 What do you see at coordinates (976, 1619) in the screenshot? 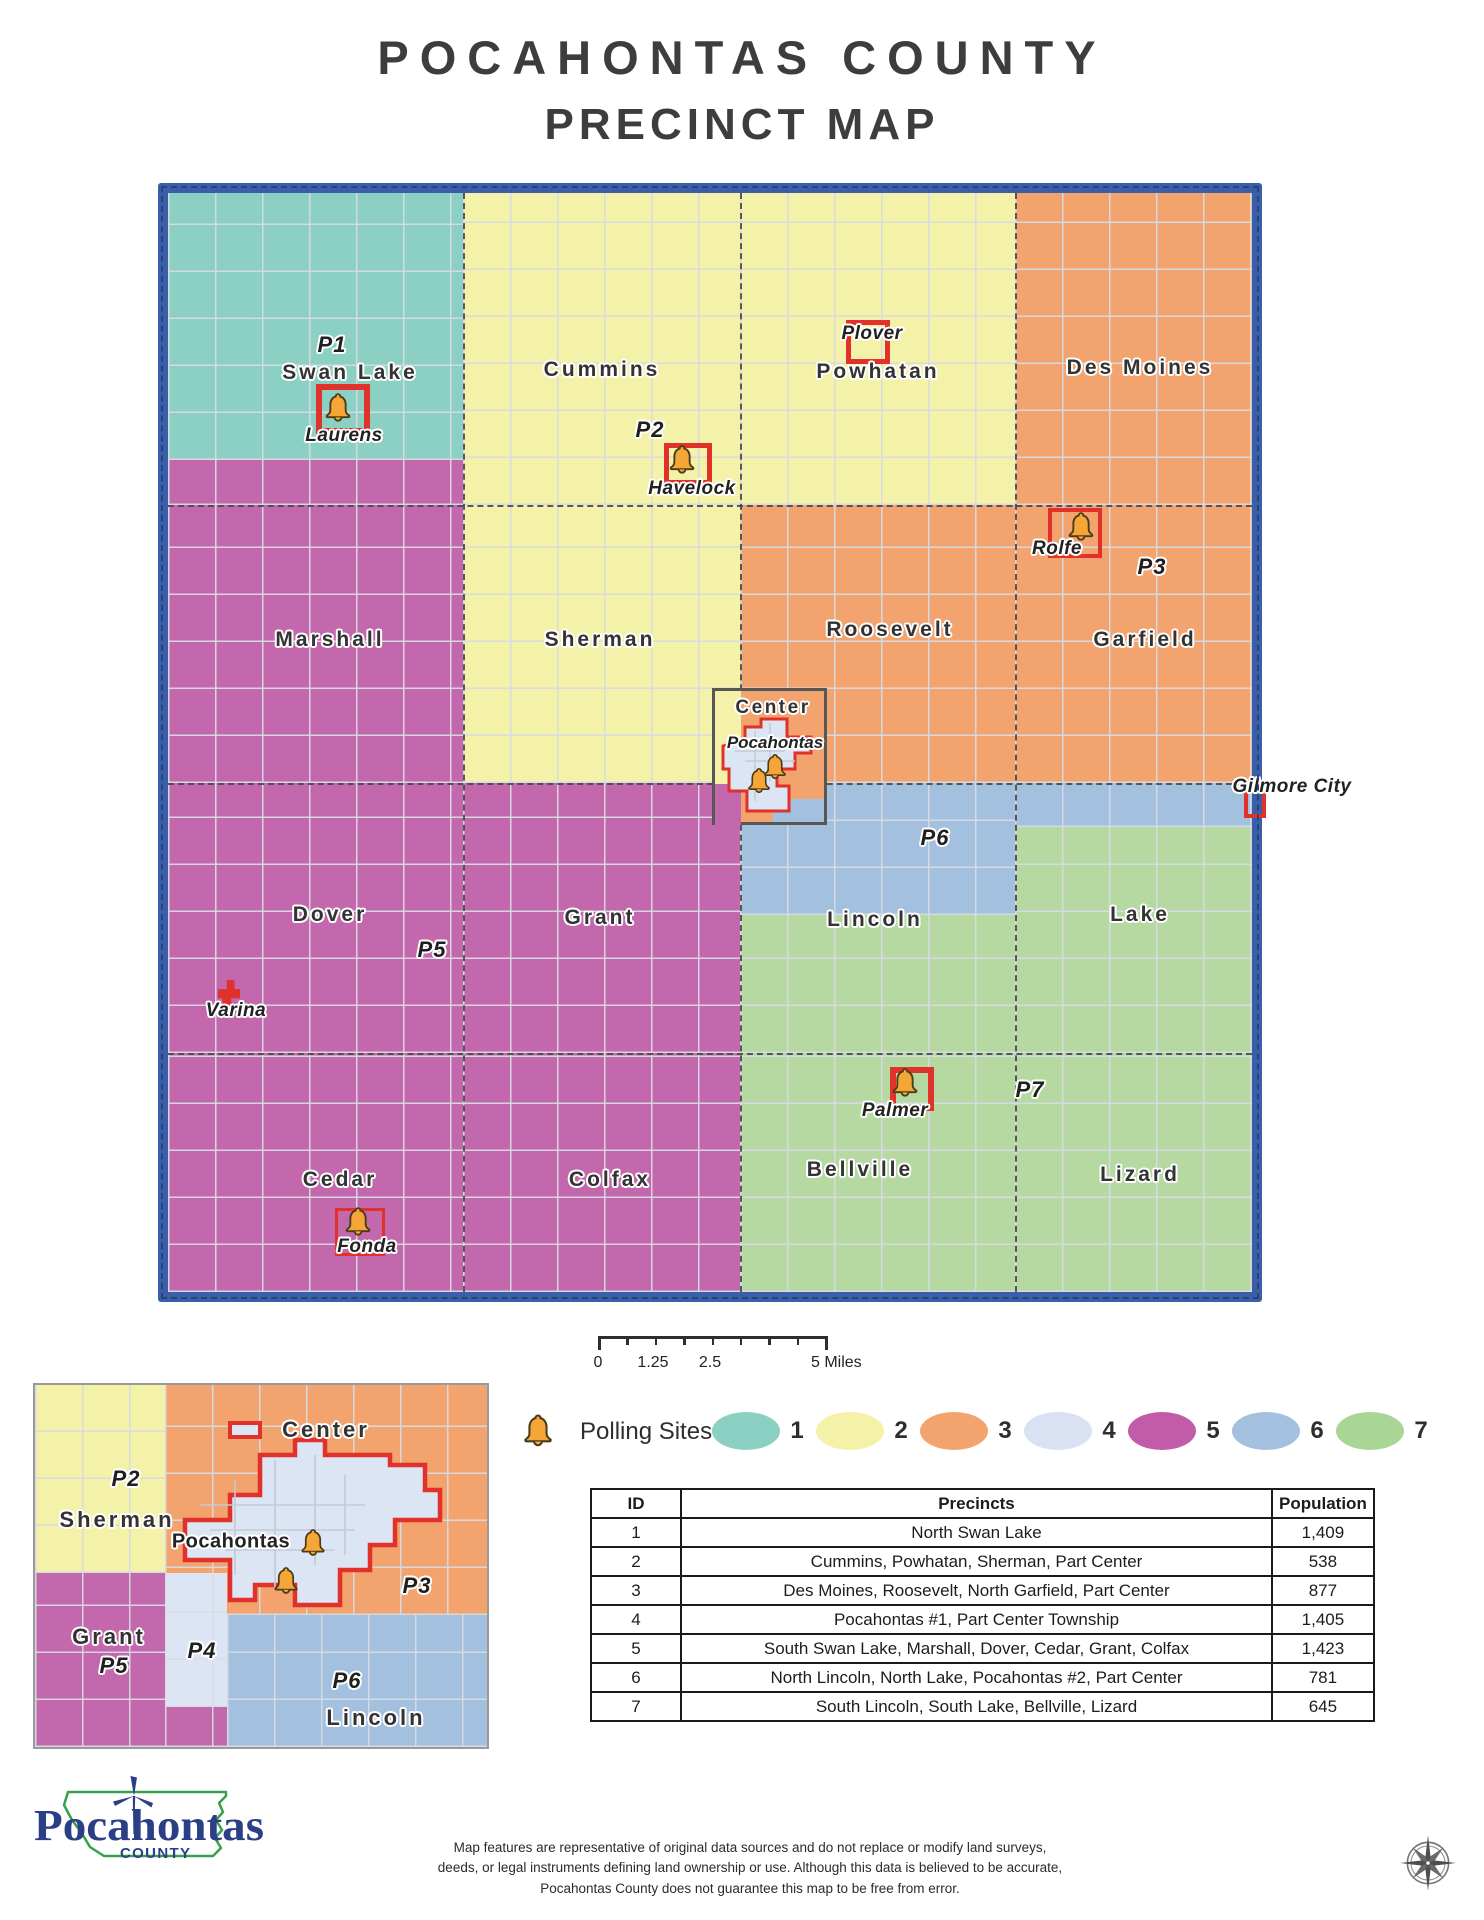
I see `table-cell: Pocahontas #1, Part Center Township` at bounding box center [976, 1619].